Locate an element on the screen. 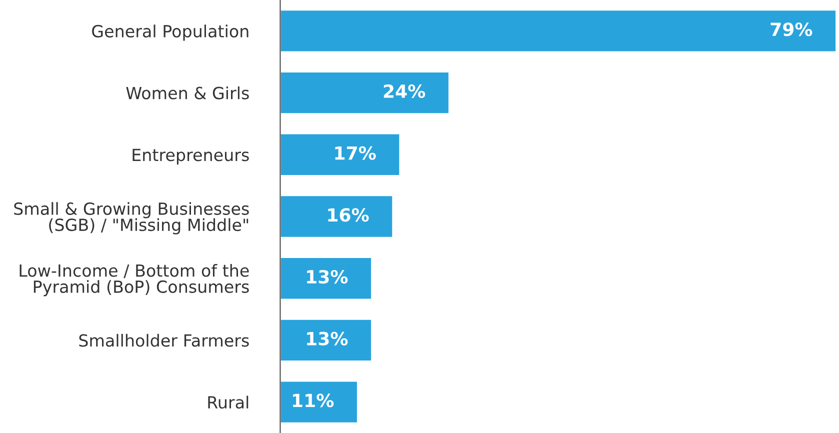 This screenshot has height=433, width=839. y-tick-label: Small & Growing Businesses (SGB) / "Missing Middle" is located at coordinates (131, 218).